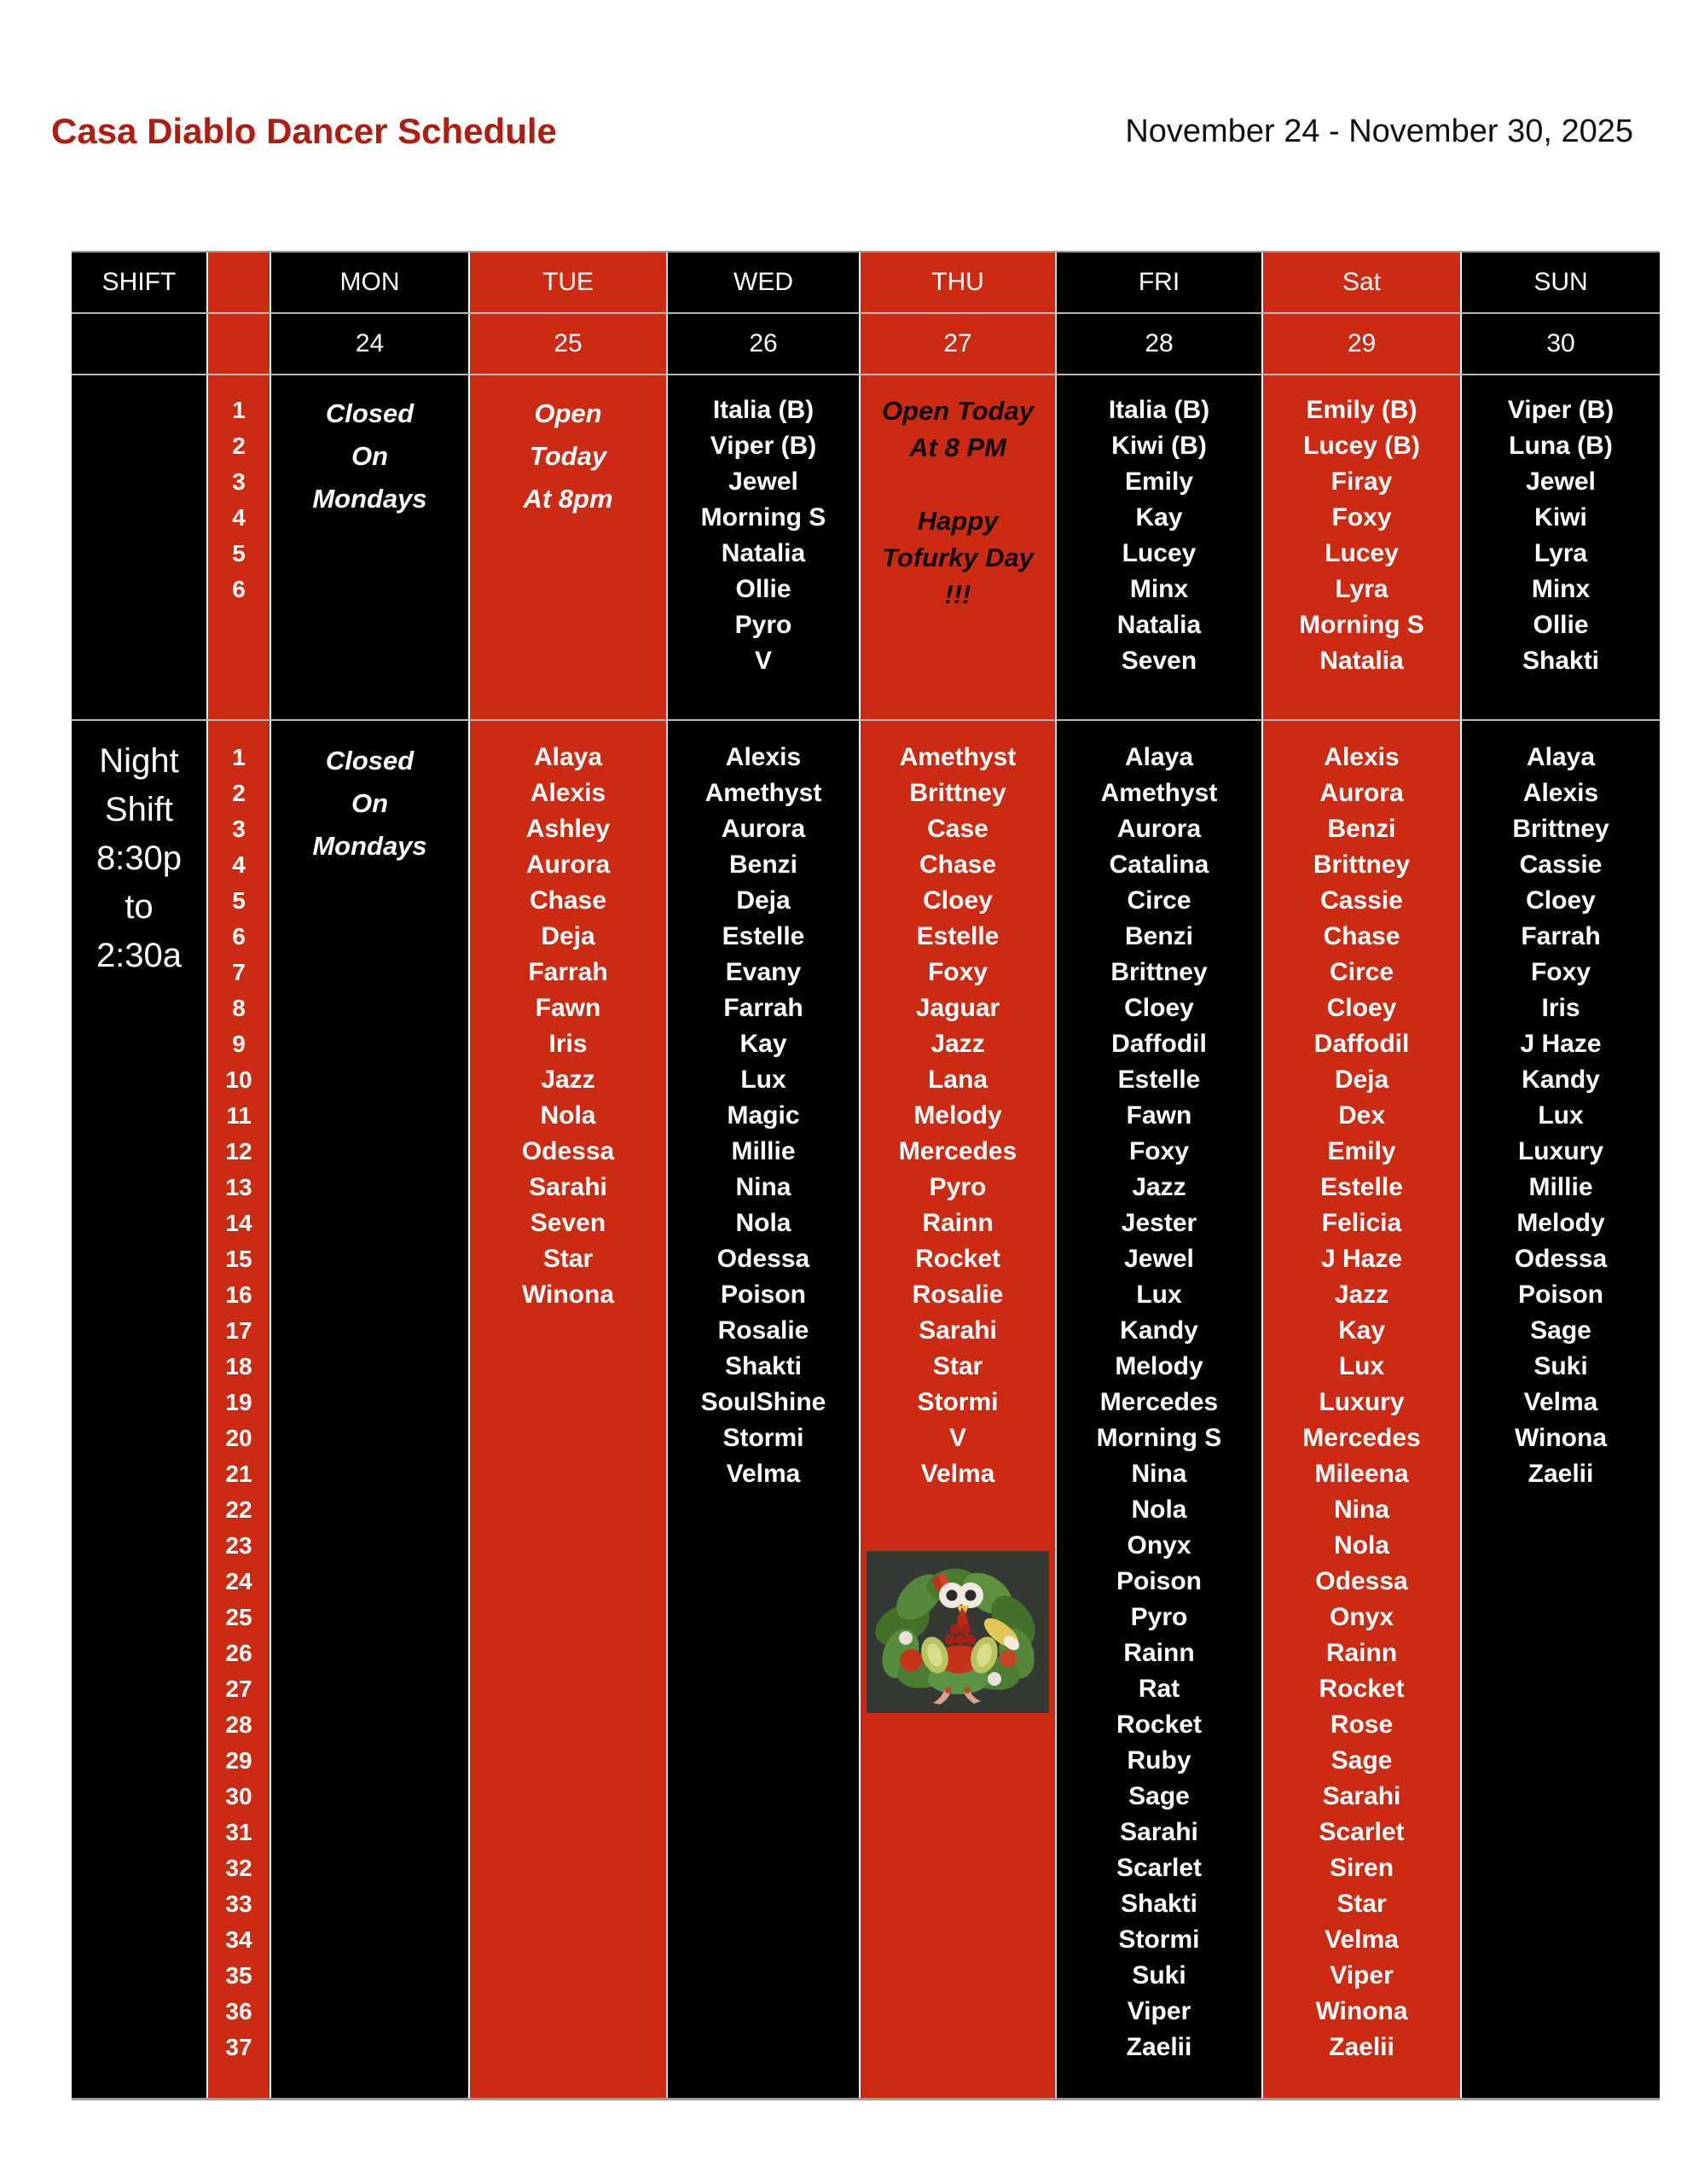 This screenshot has height=2184, width=1687. What do you see at coordinates (568, 344) in the screenshot?
I see `date-tue: 25` at bounding box center [568, 344].